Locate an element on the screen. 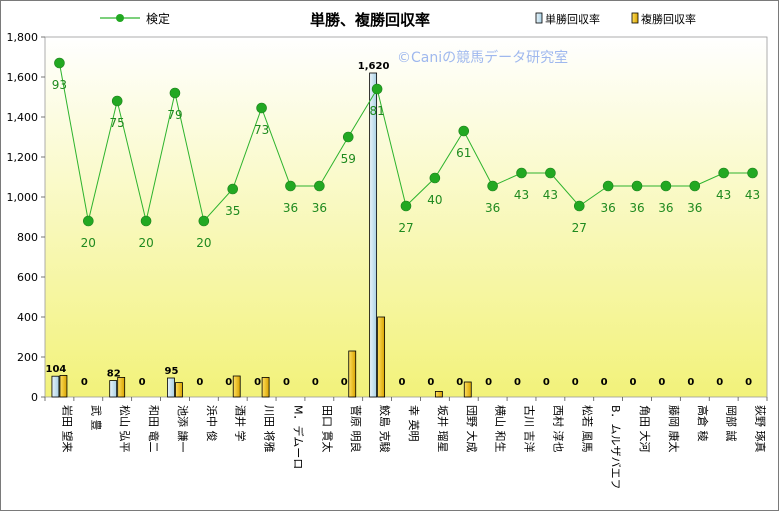  x-tick-label: M．デムーロ is located at coordinates (298, 437).